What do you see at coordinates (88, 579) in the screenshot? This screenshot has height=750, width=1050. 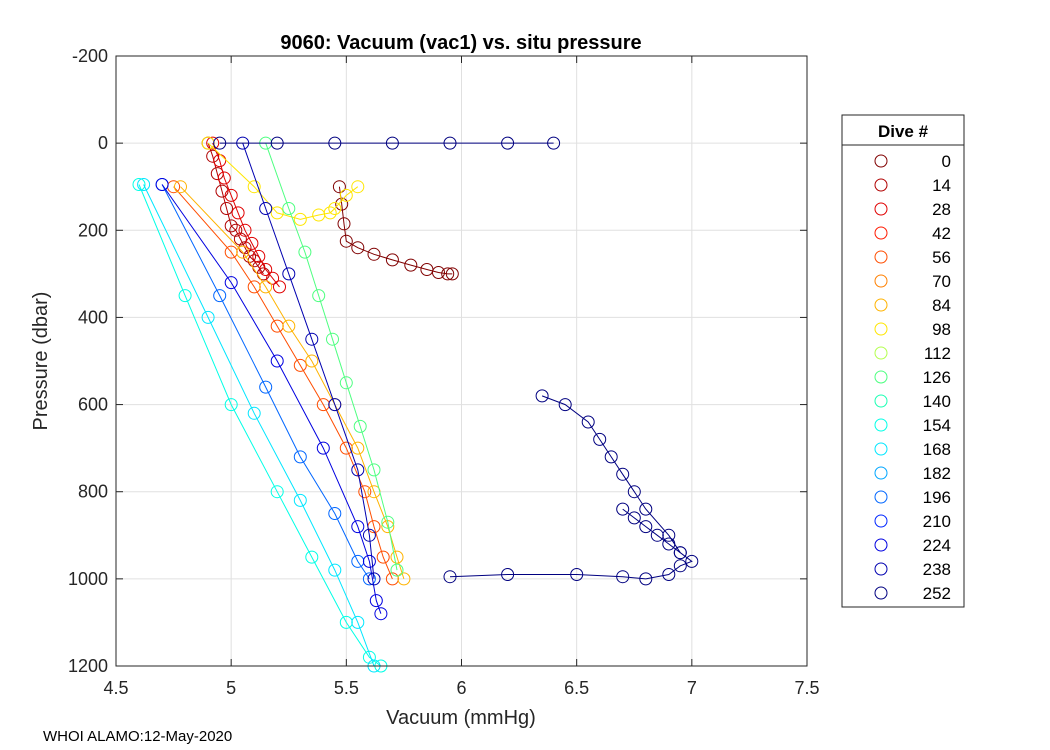 I see `y-tick-label: 1000` at bounding box center [88, 579].